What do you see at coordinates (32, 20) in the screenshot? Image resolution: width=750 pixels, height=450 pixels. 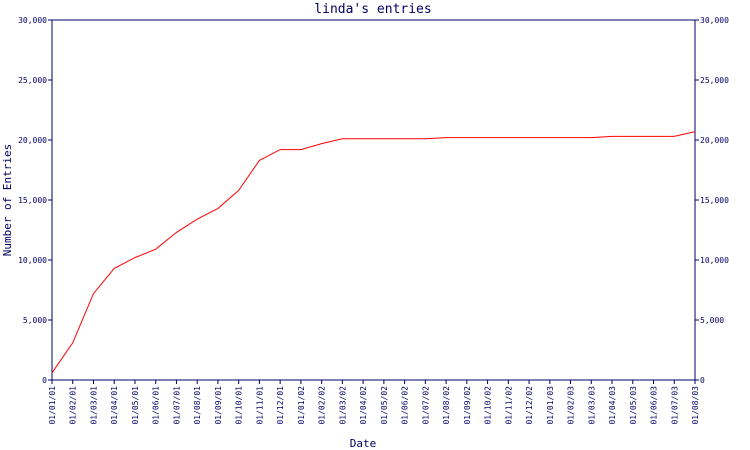 I see `y-tick-label: 30,000` at bounding box center [32, 20].